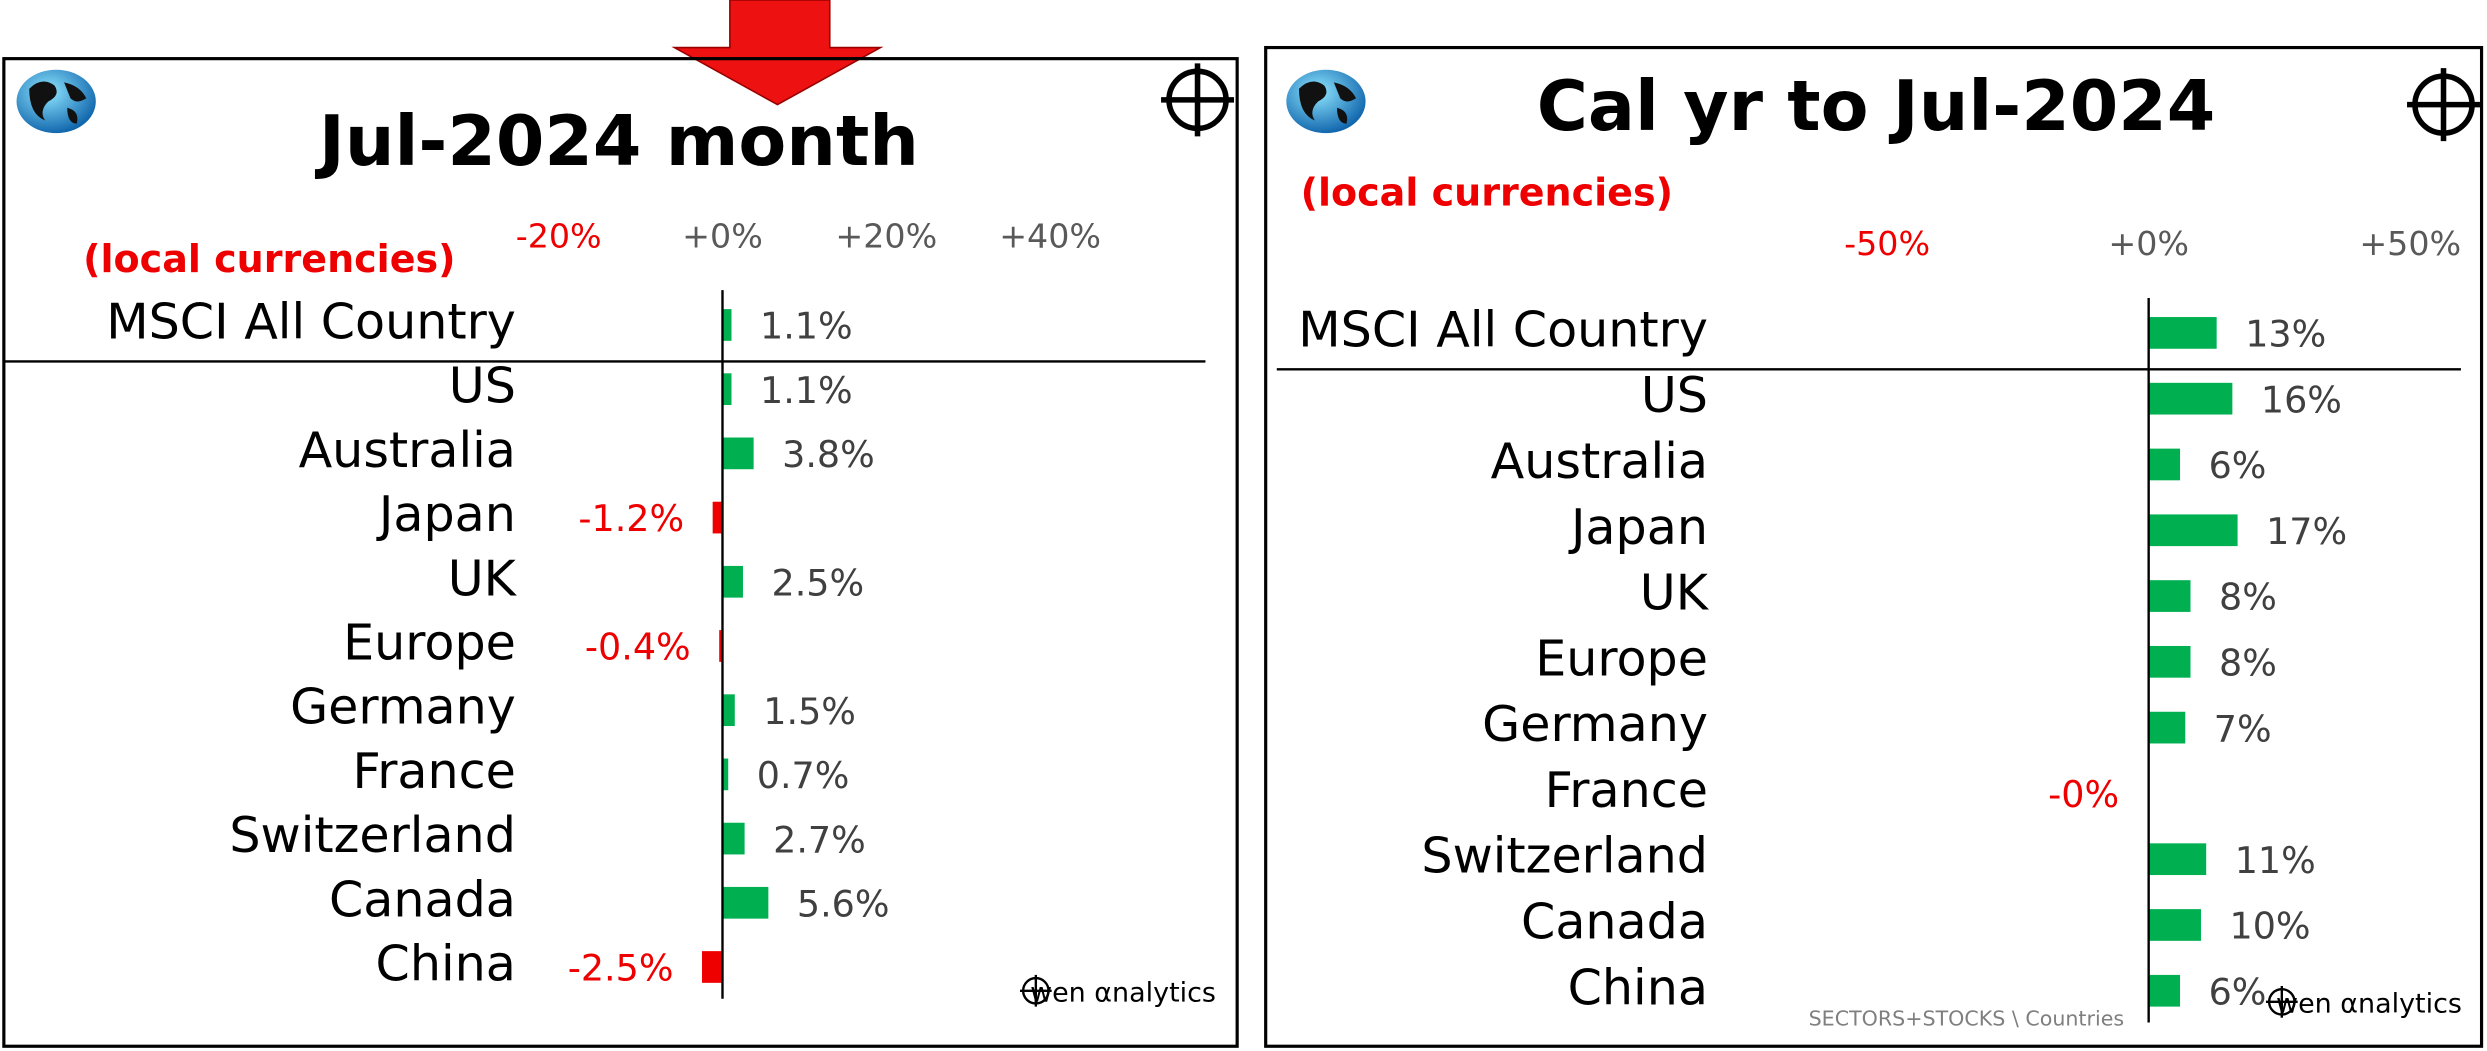 Image resolution: width=2487 pixels, height=1051 pixels. Describe the element at coordinates (803, 775) in the screenshot. I see `value-label: 0.7%` at that location.